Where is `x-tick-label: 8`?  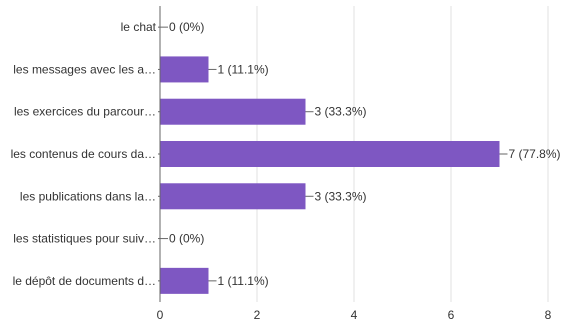
x-tick-label: 8 is located at coordinates (548, 315).